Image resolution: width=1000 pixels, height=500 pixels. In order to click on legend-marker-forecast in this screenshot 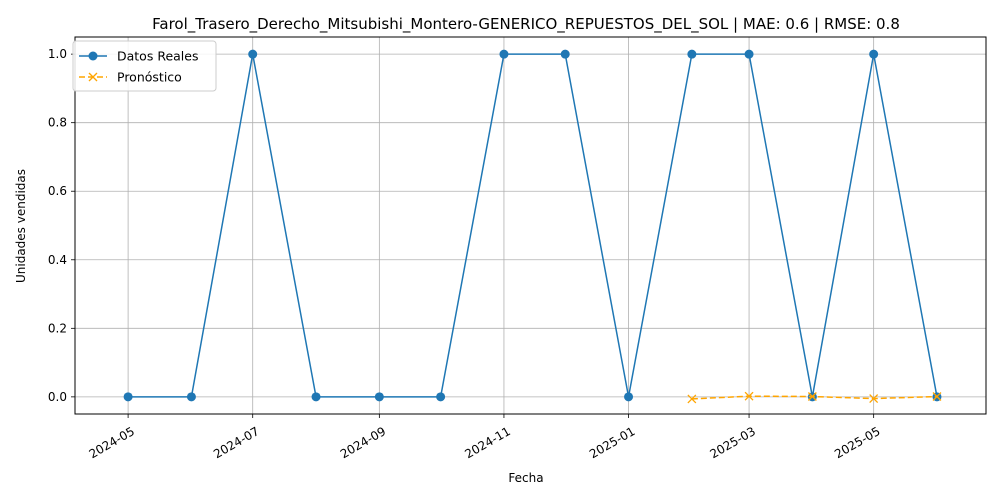, I will do `click(93, 77)`.